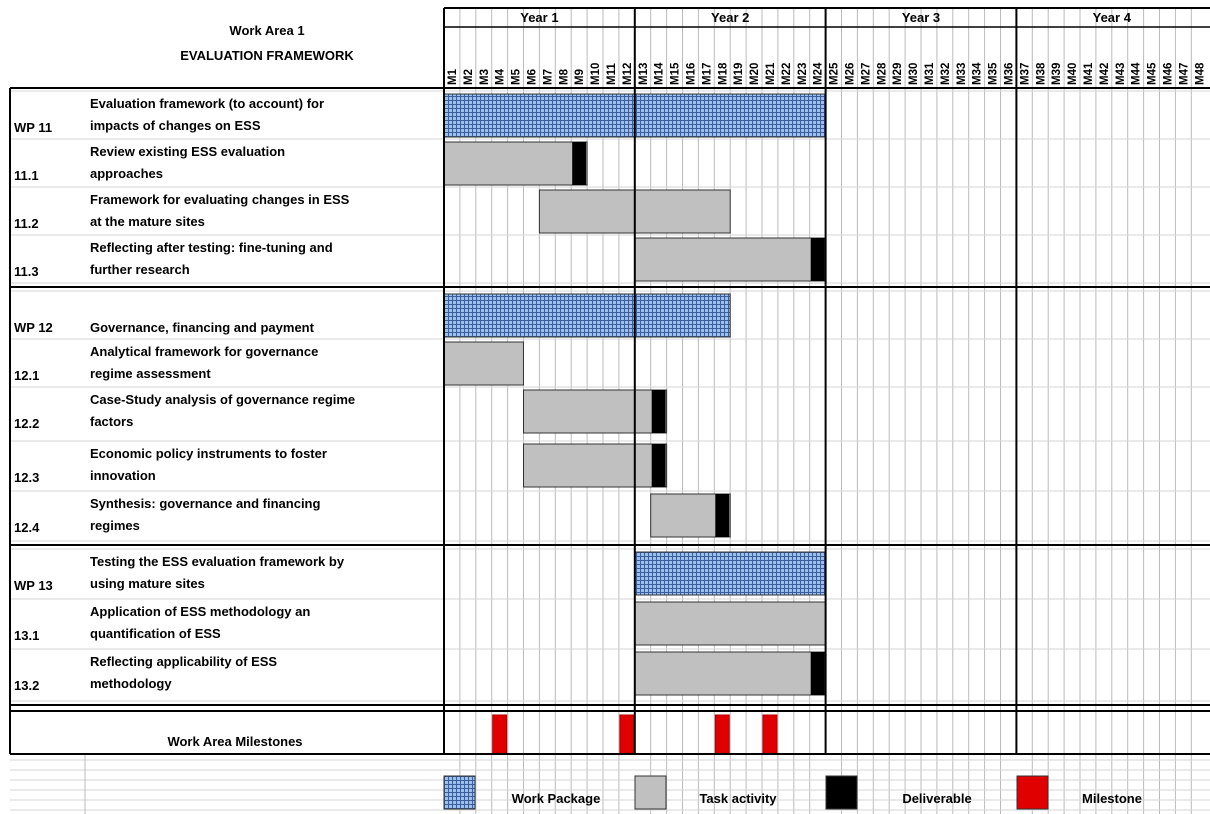  Describe the element at coordinates (140, 269) in the screenshot. I see `task-title: further research` at that location.